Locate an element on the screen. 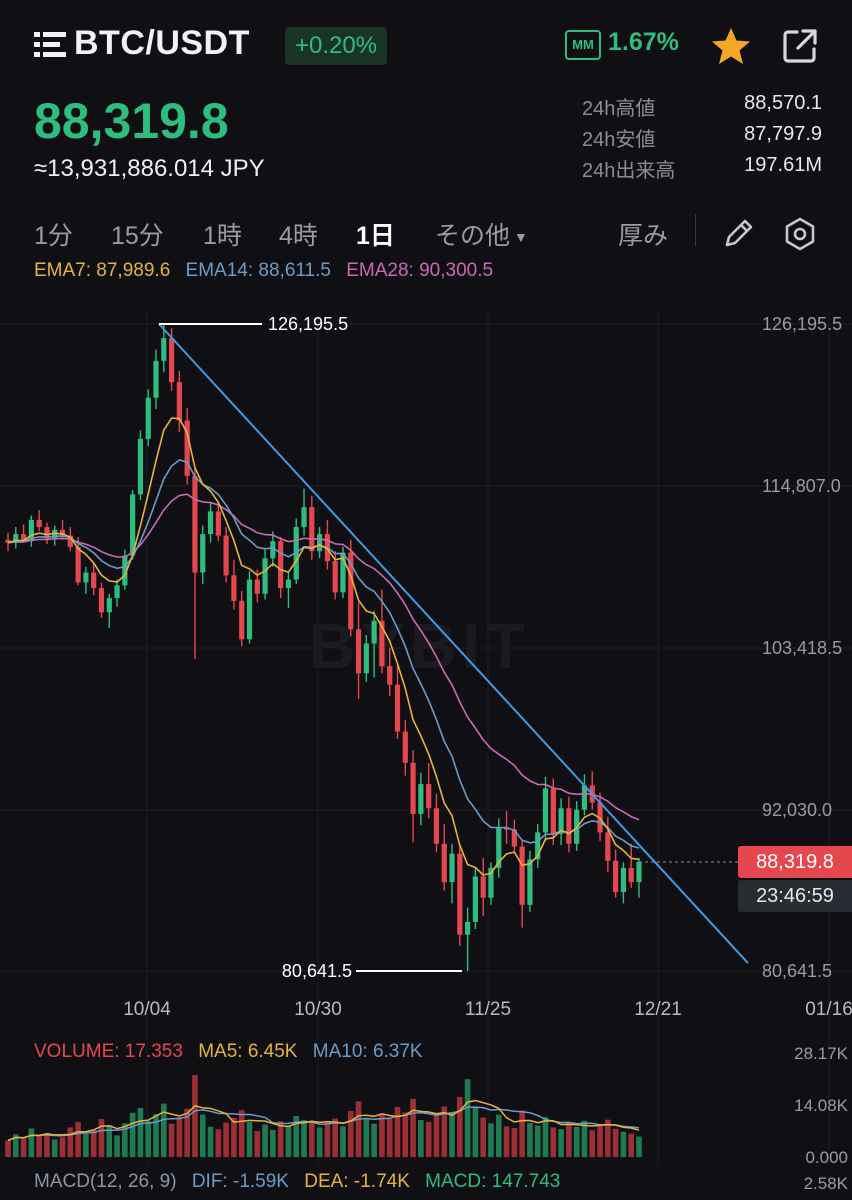  stat-volume: 24h出来高 197.61M is located at coordinates (702, 169).